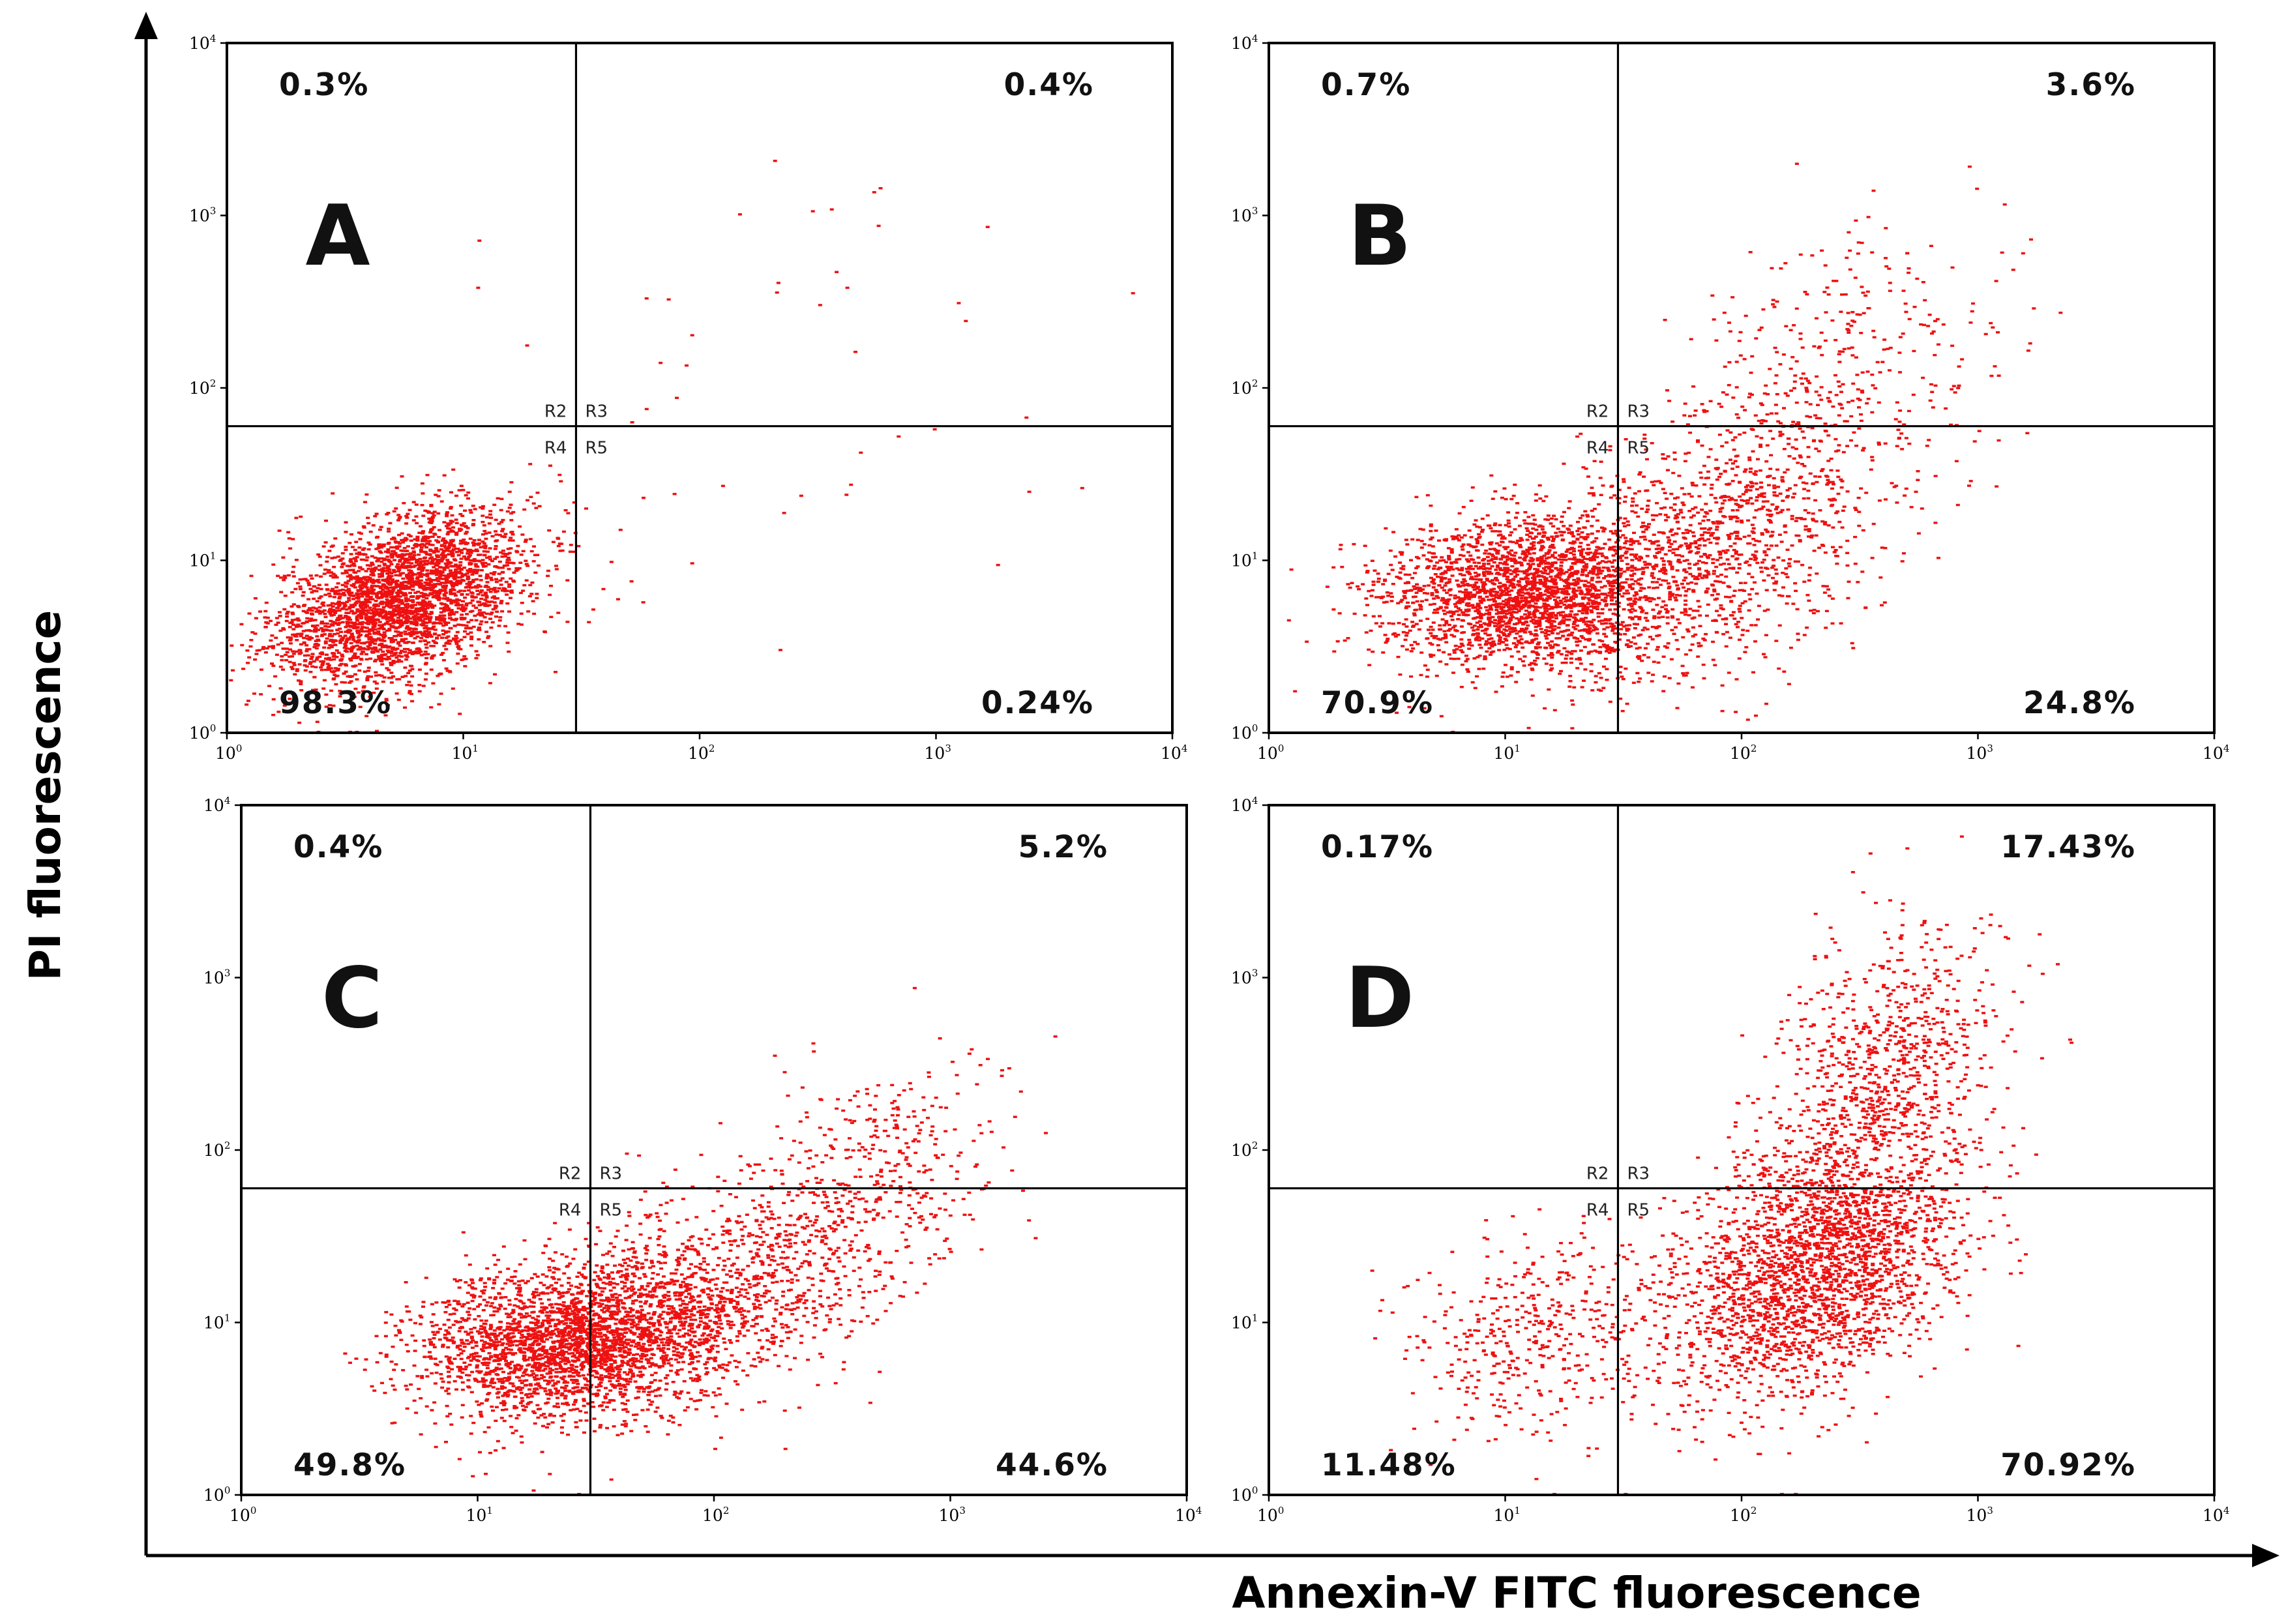  What do you see at coordinates (461, 640) in the screenshot?
I see `event-dot-a-2074` at bounding box center [461, 640].